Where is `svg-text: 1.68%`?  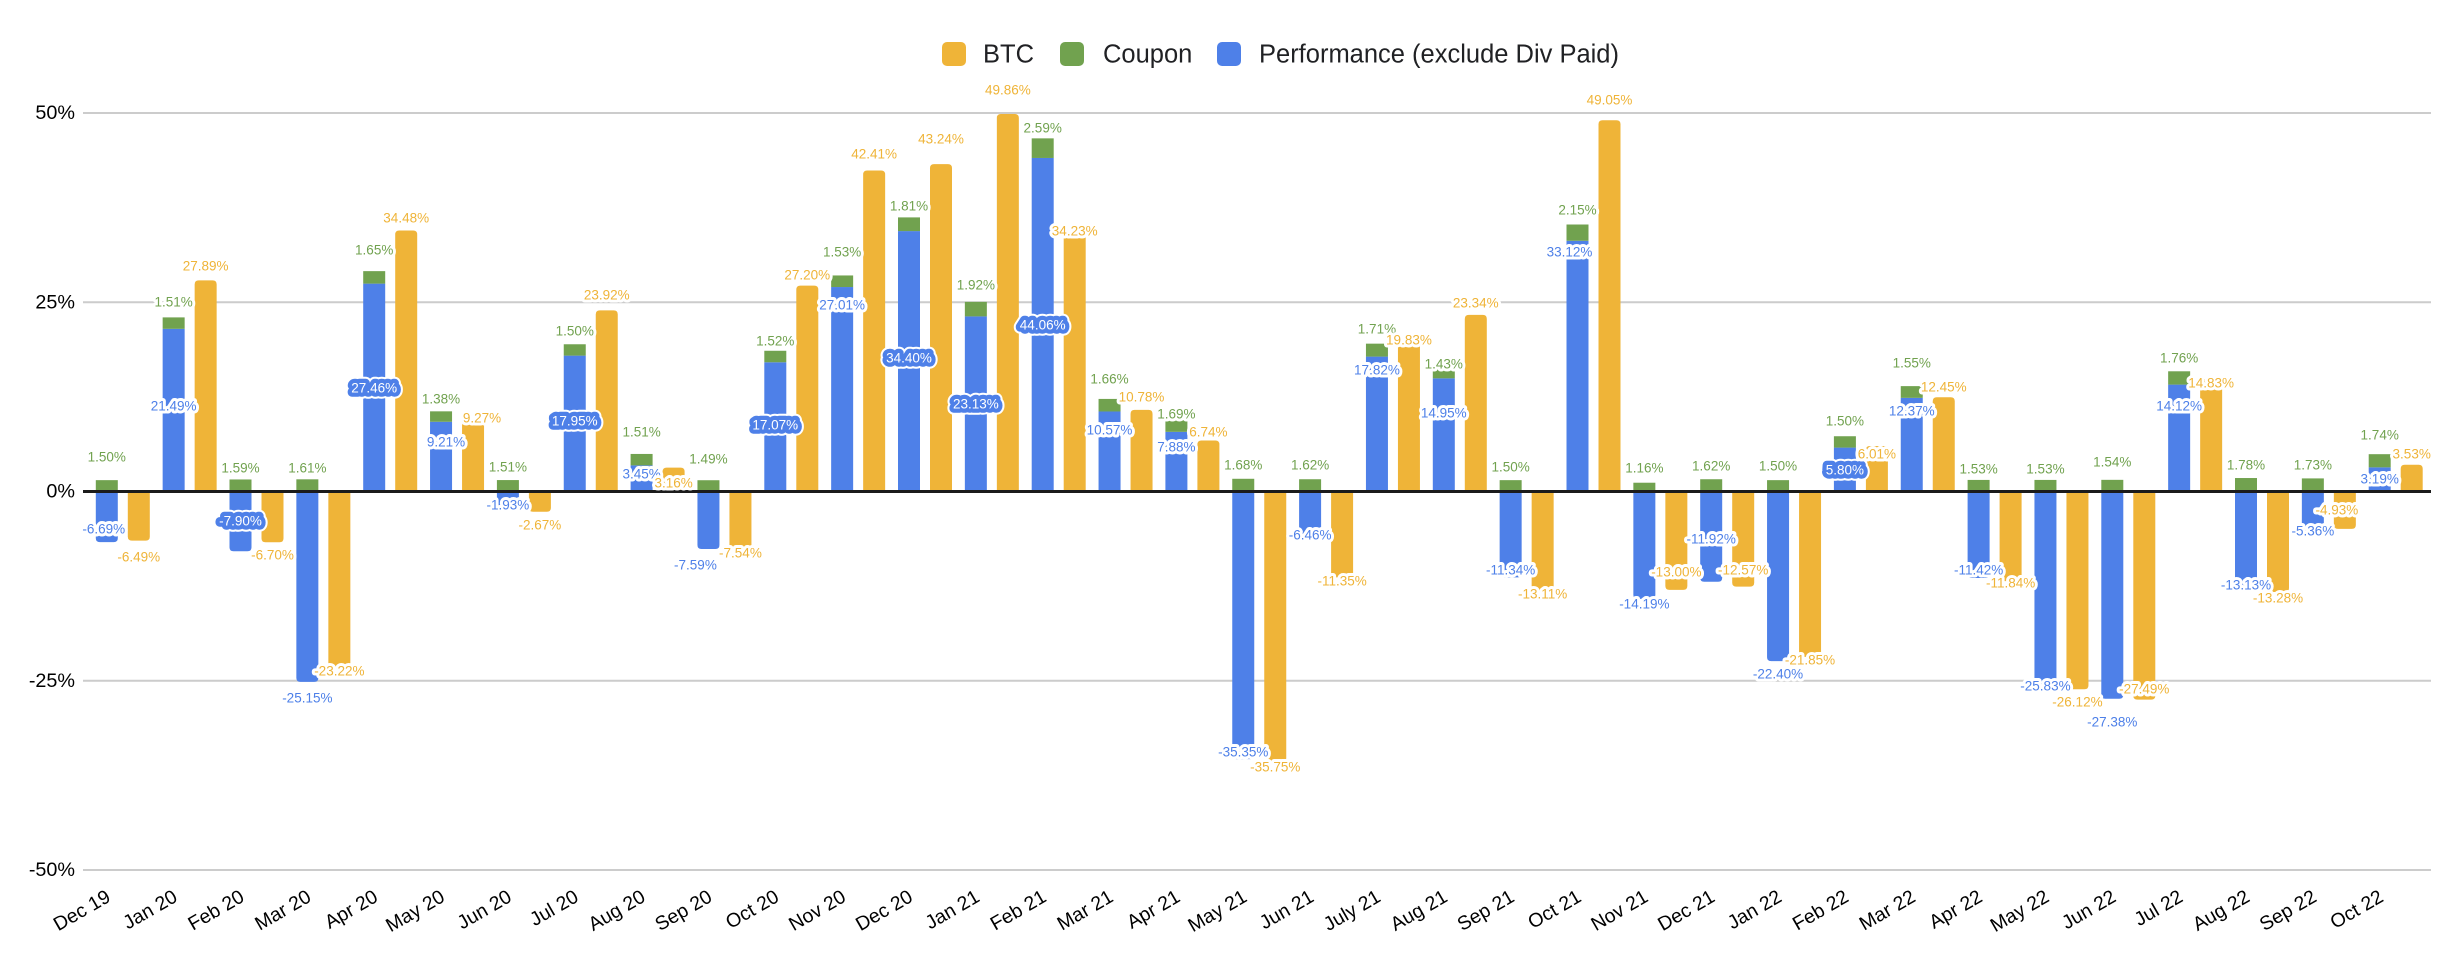
svg-text: 1.68% is located at coordinates (1243, 465).